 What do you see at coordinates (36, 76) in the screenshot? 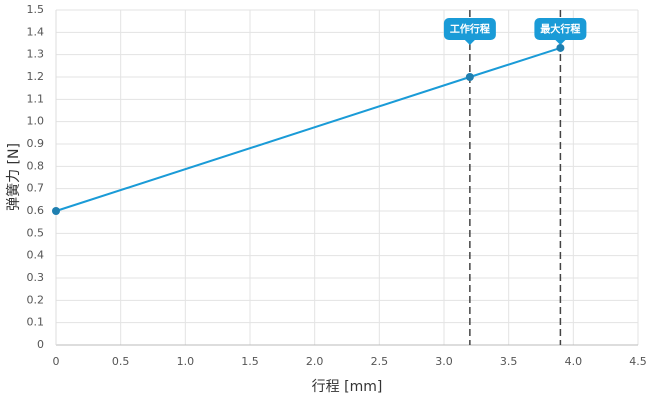
I see `y-tick-label: 1.2` at bounding box center [36, 76].